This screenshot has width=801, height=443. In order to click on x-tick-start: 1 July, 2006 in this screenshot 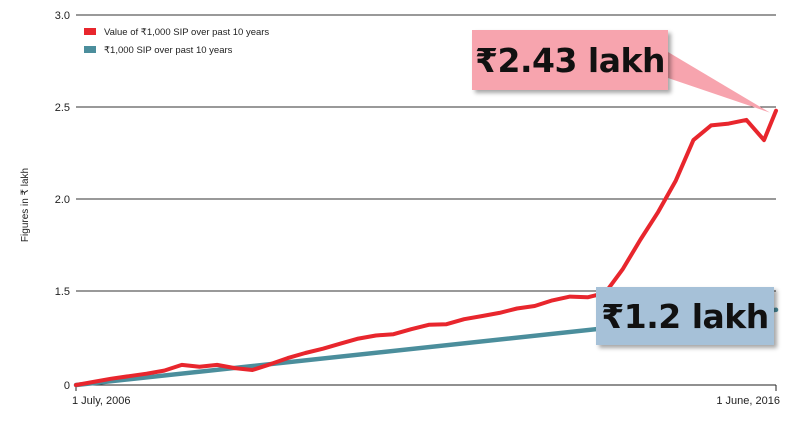, I will do `click(101, 401)`.